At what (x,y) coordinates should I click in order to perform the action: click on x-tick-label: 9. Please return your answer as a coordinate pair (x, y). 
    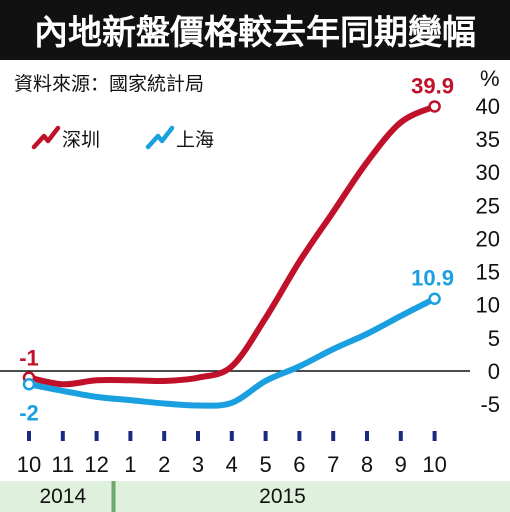
    Looking at the image, I should click on (401, 464).